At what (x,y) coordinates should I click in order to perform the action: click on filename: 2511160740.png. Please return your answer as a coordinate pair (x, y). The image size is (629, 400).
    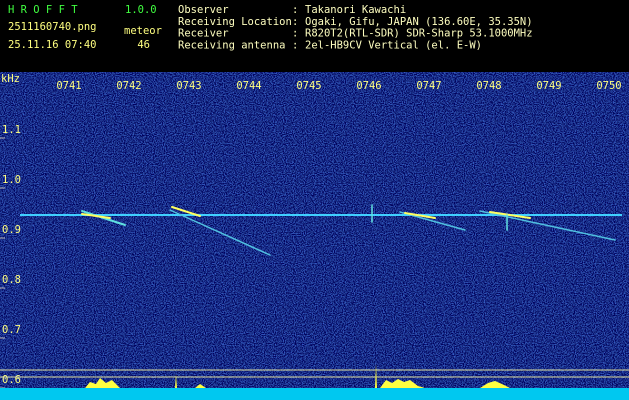
    Looking at the image, I should click on (52, 27).